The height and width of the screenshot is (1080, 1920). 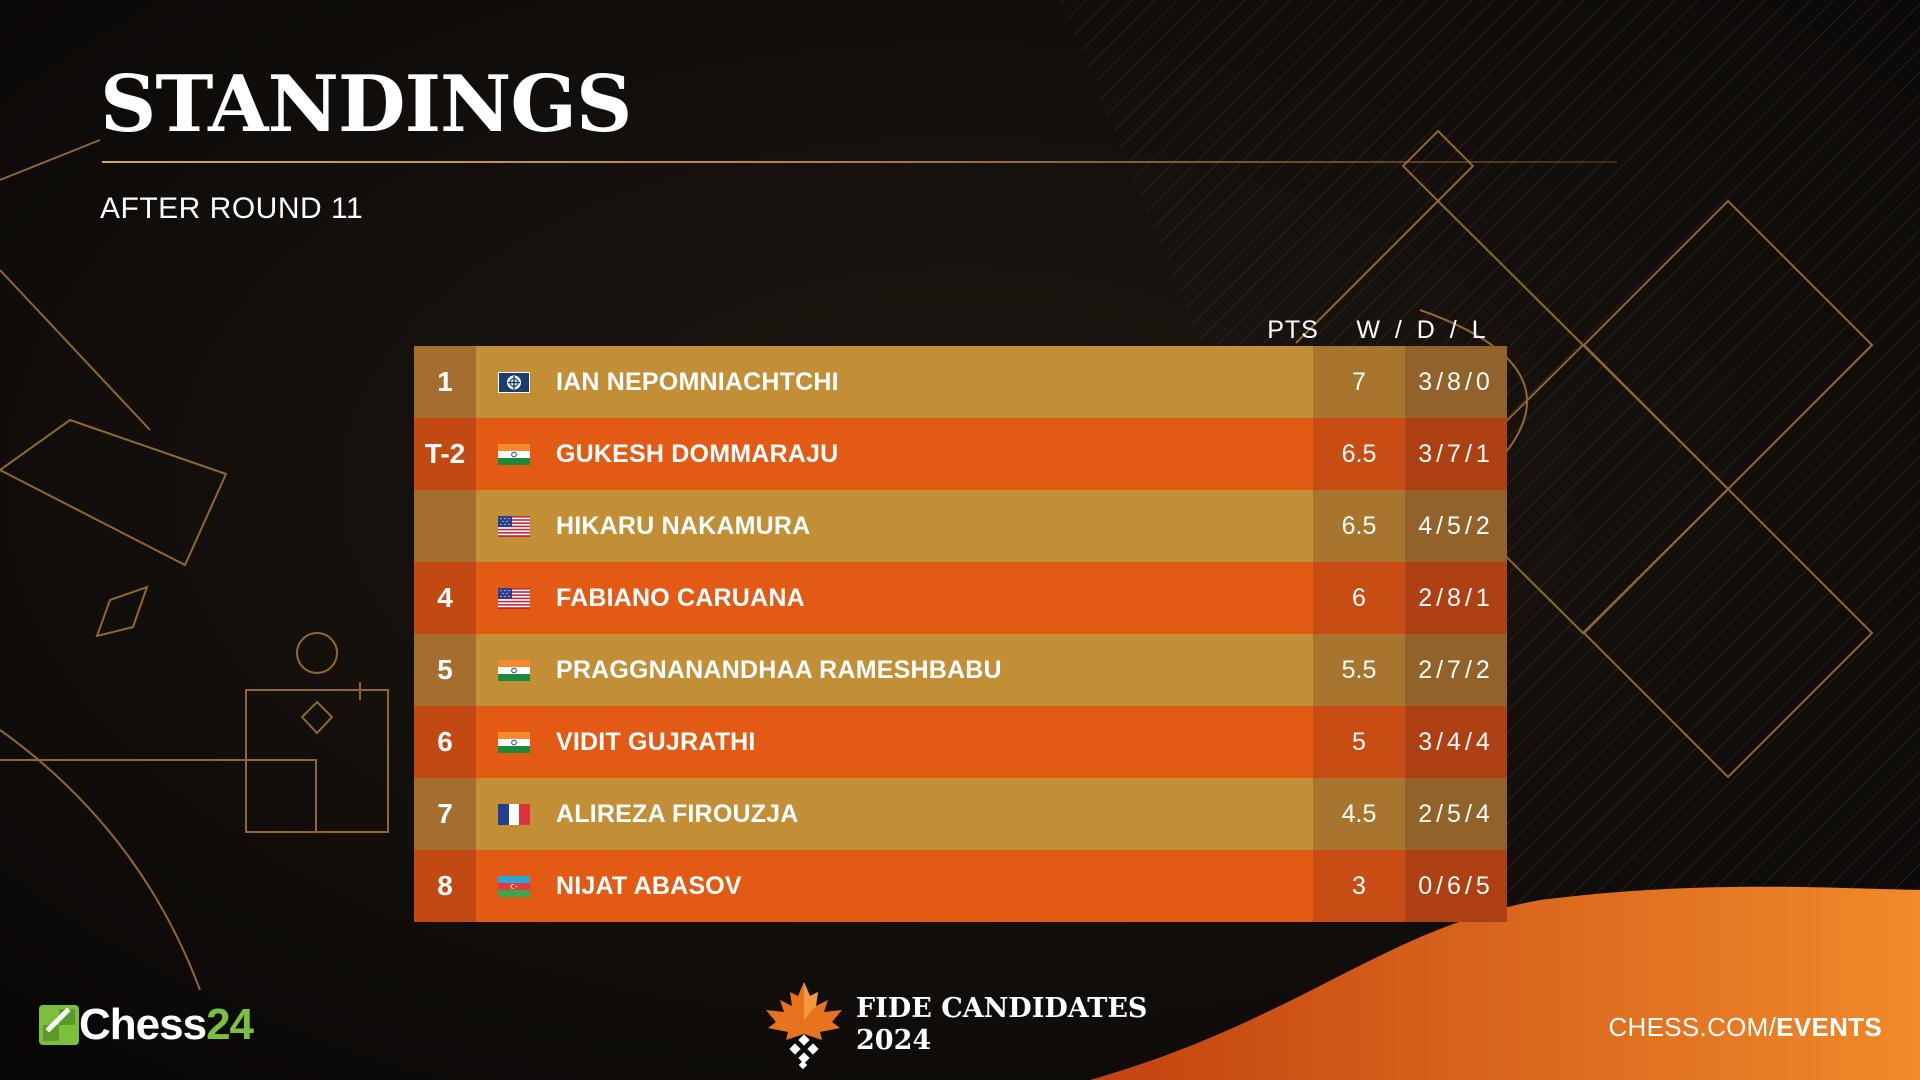 What do you see at coordinates (509, 382) in the screenshot?
I see `fide-flag-icon` at bounding box center [509, 382].